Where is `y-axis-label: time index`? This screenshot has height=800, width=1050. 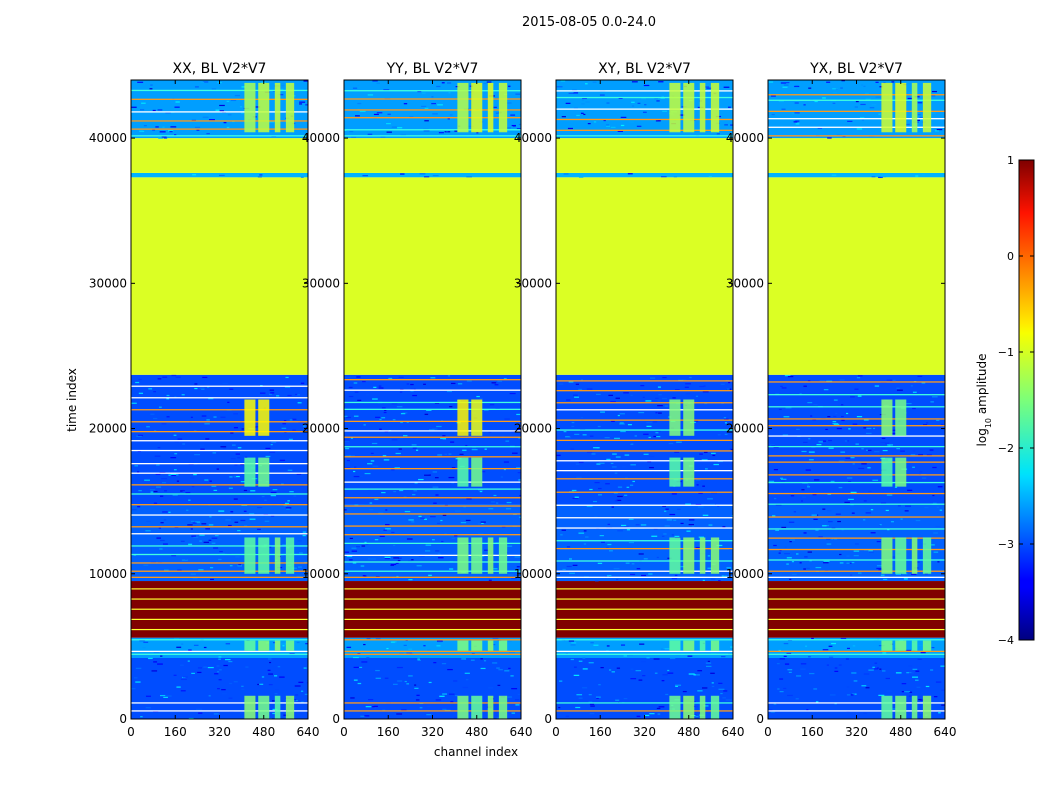
y-axis-label: time index is located at coordinates (72, 400).